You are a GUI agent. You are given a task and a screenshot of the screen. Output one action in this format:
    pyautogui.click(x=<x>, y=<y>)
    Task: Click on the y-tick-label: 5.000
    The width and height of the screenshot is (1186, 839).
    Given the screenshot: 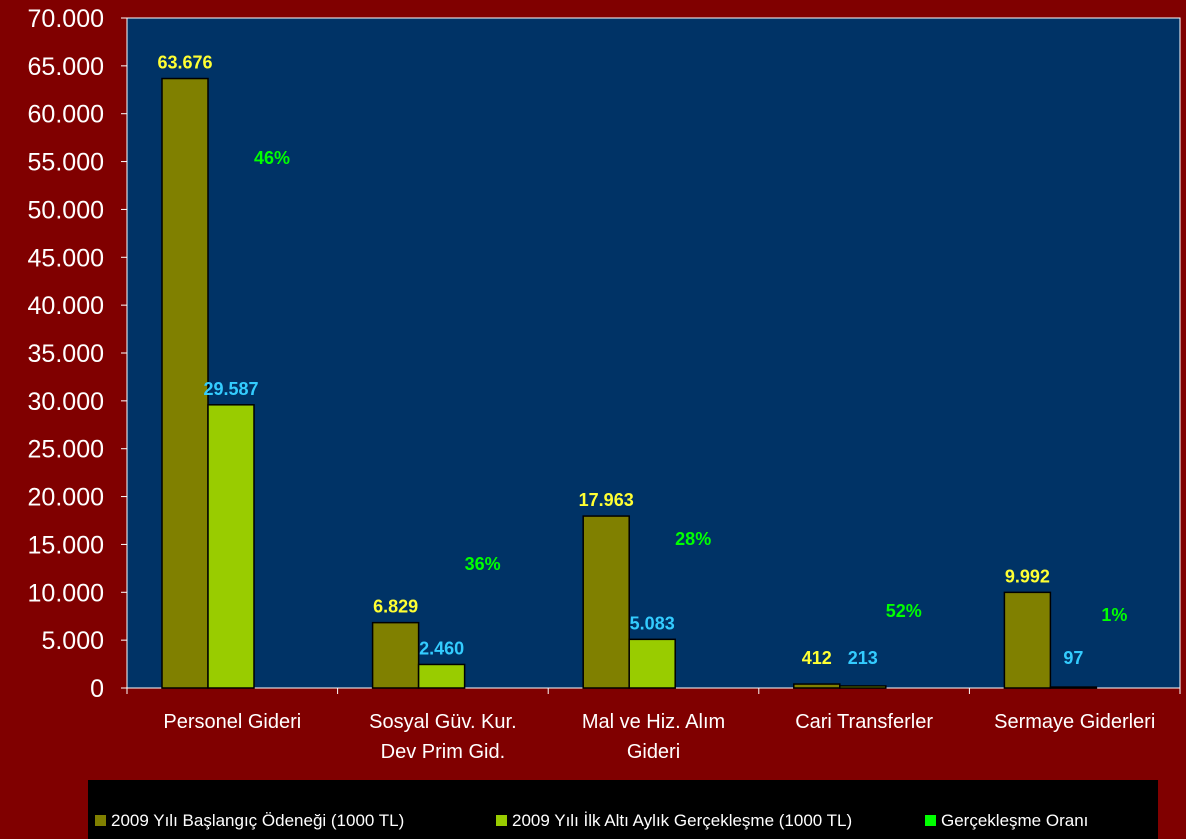 What is the action you would take?
    pyautogui.click(x=72, y=641)
    